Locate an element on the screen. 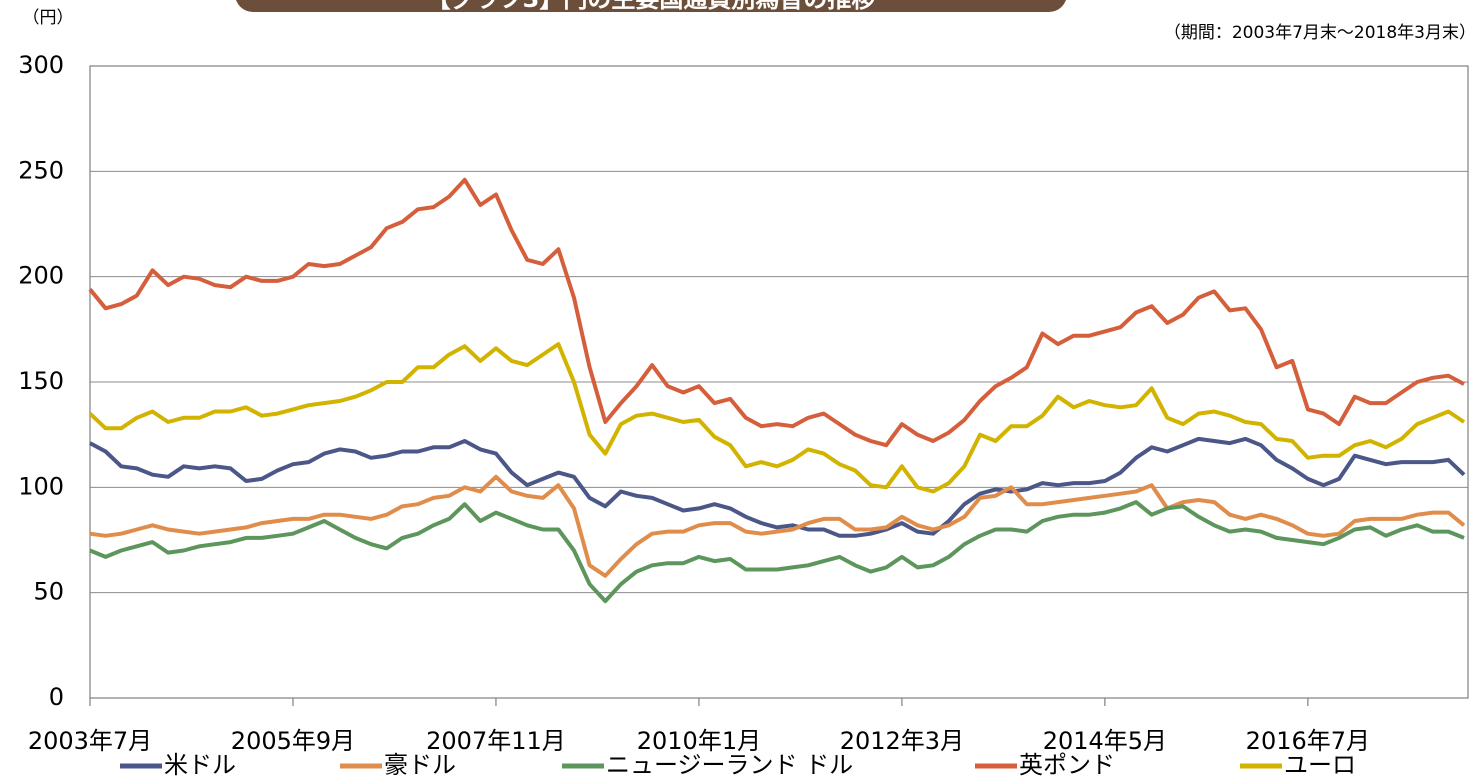  legend-label: ニュージーランド ドル is located at coordinates (729, 765).